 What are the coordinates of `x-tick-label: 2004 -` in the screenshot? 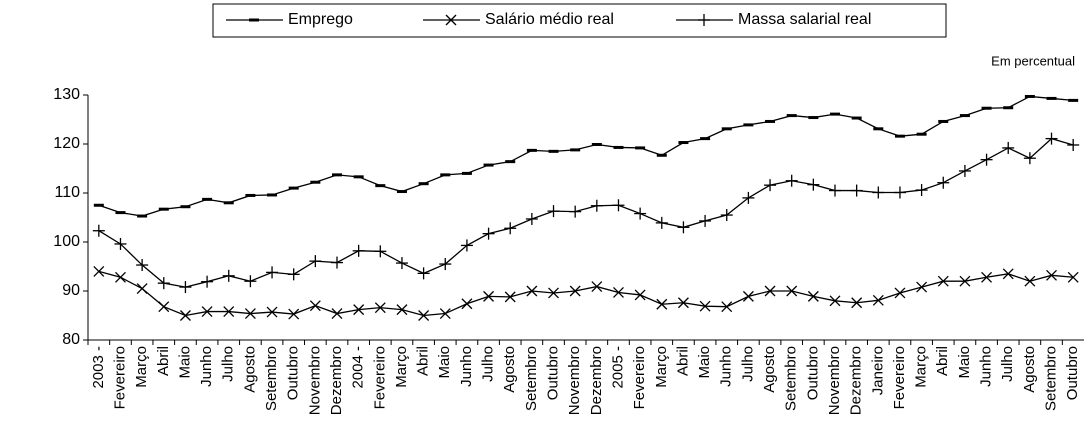 It's located at (358, 367).